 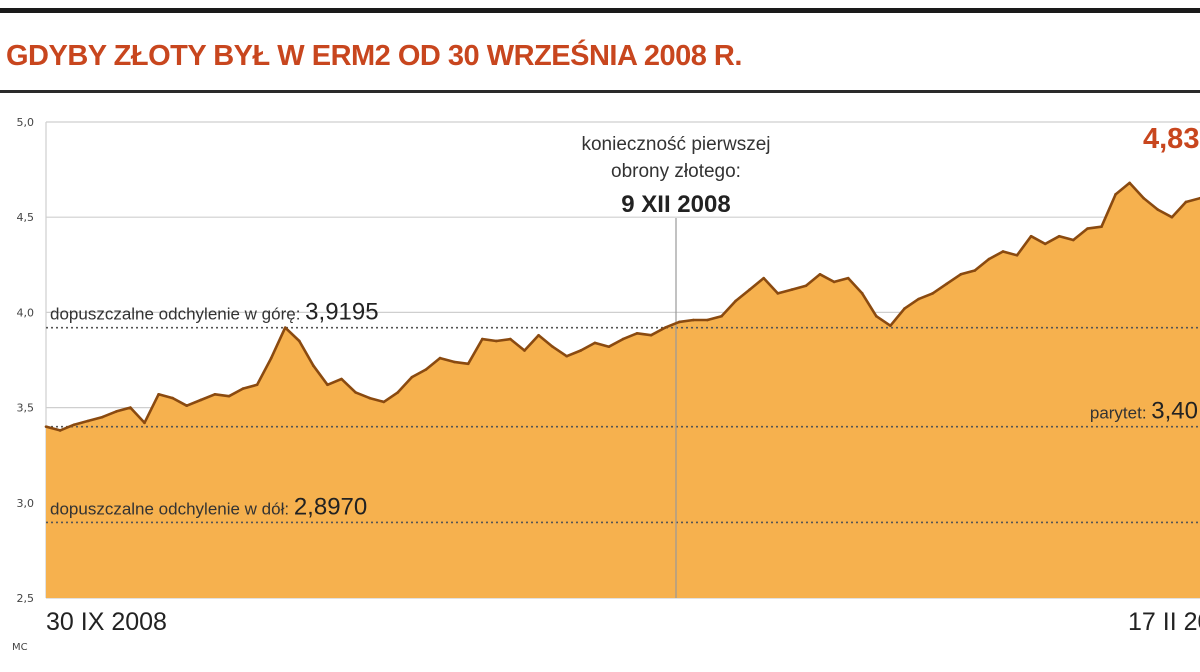 I want to click on event-date: 9 XII 2008, so click(x=675, y=204).